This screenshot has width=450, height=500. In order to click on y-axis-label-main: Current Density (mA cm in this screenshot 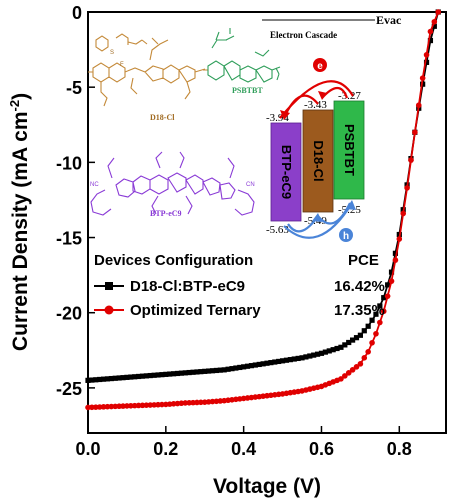, I will do `click(20, 231)`.